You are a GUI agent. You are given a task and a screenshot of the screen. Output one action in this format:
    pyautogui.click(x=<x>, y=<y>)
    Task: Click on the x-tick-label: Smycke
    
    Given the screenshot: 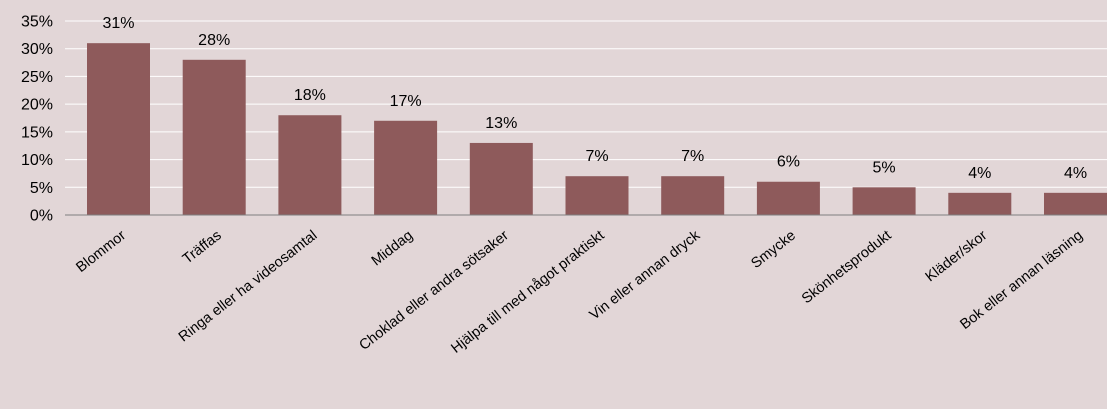 What is the action you would take?
    pyautogui.click(x=773, y=250)
    